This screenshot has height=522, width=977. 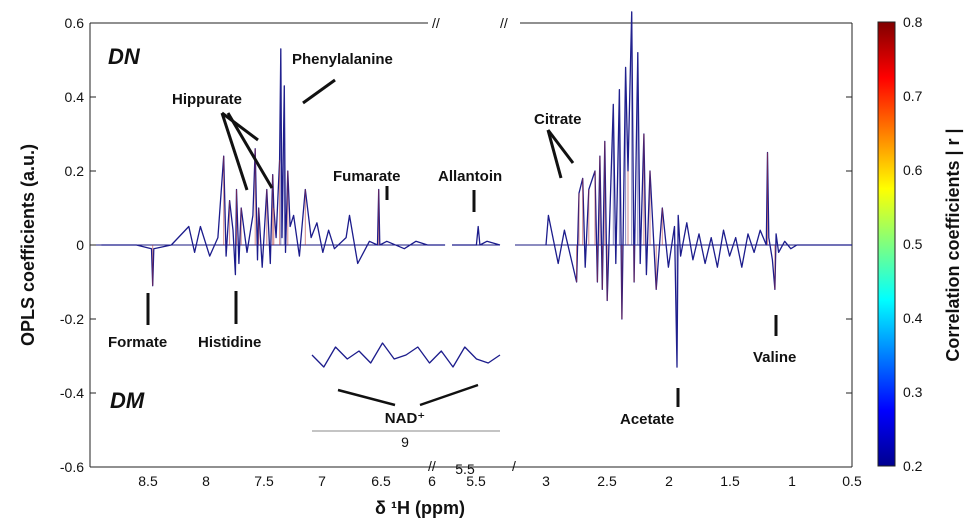 What do you see at coordinates (546, 481) in the screenshot?
I see `xtick-label: 3` at bounding box center [546, 481].